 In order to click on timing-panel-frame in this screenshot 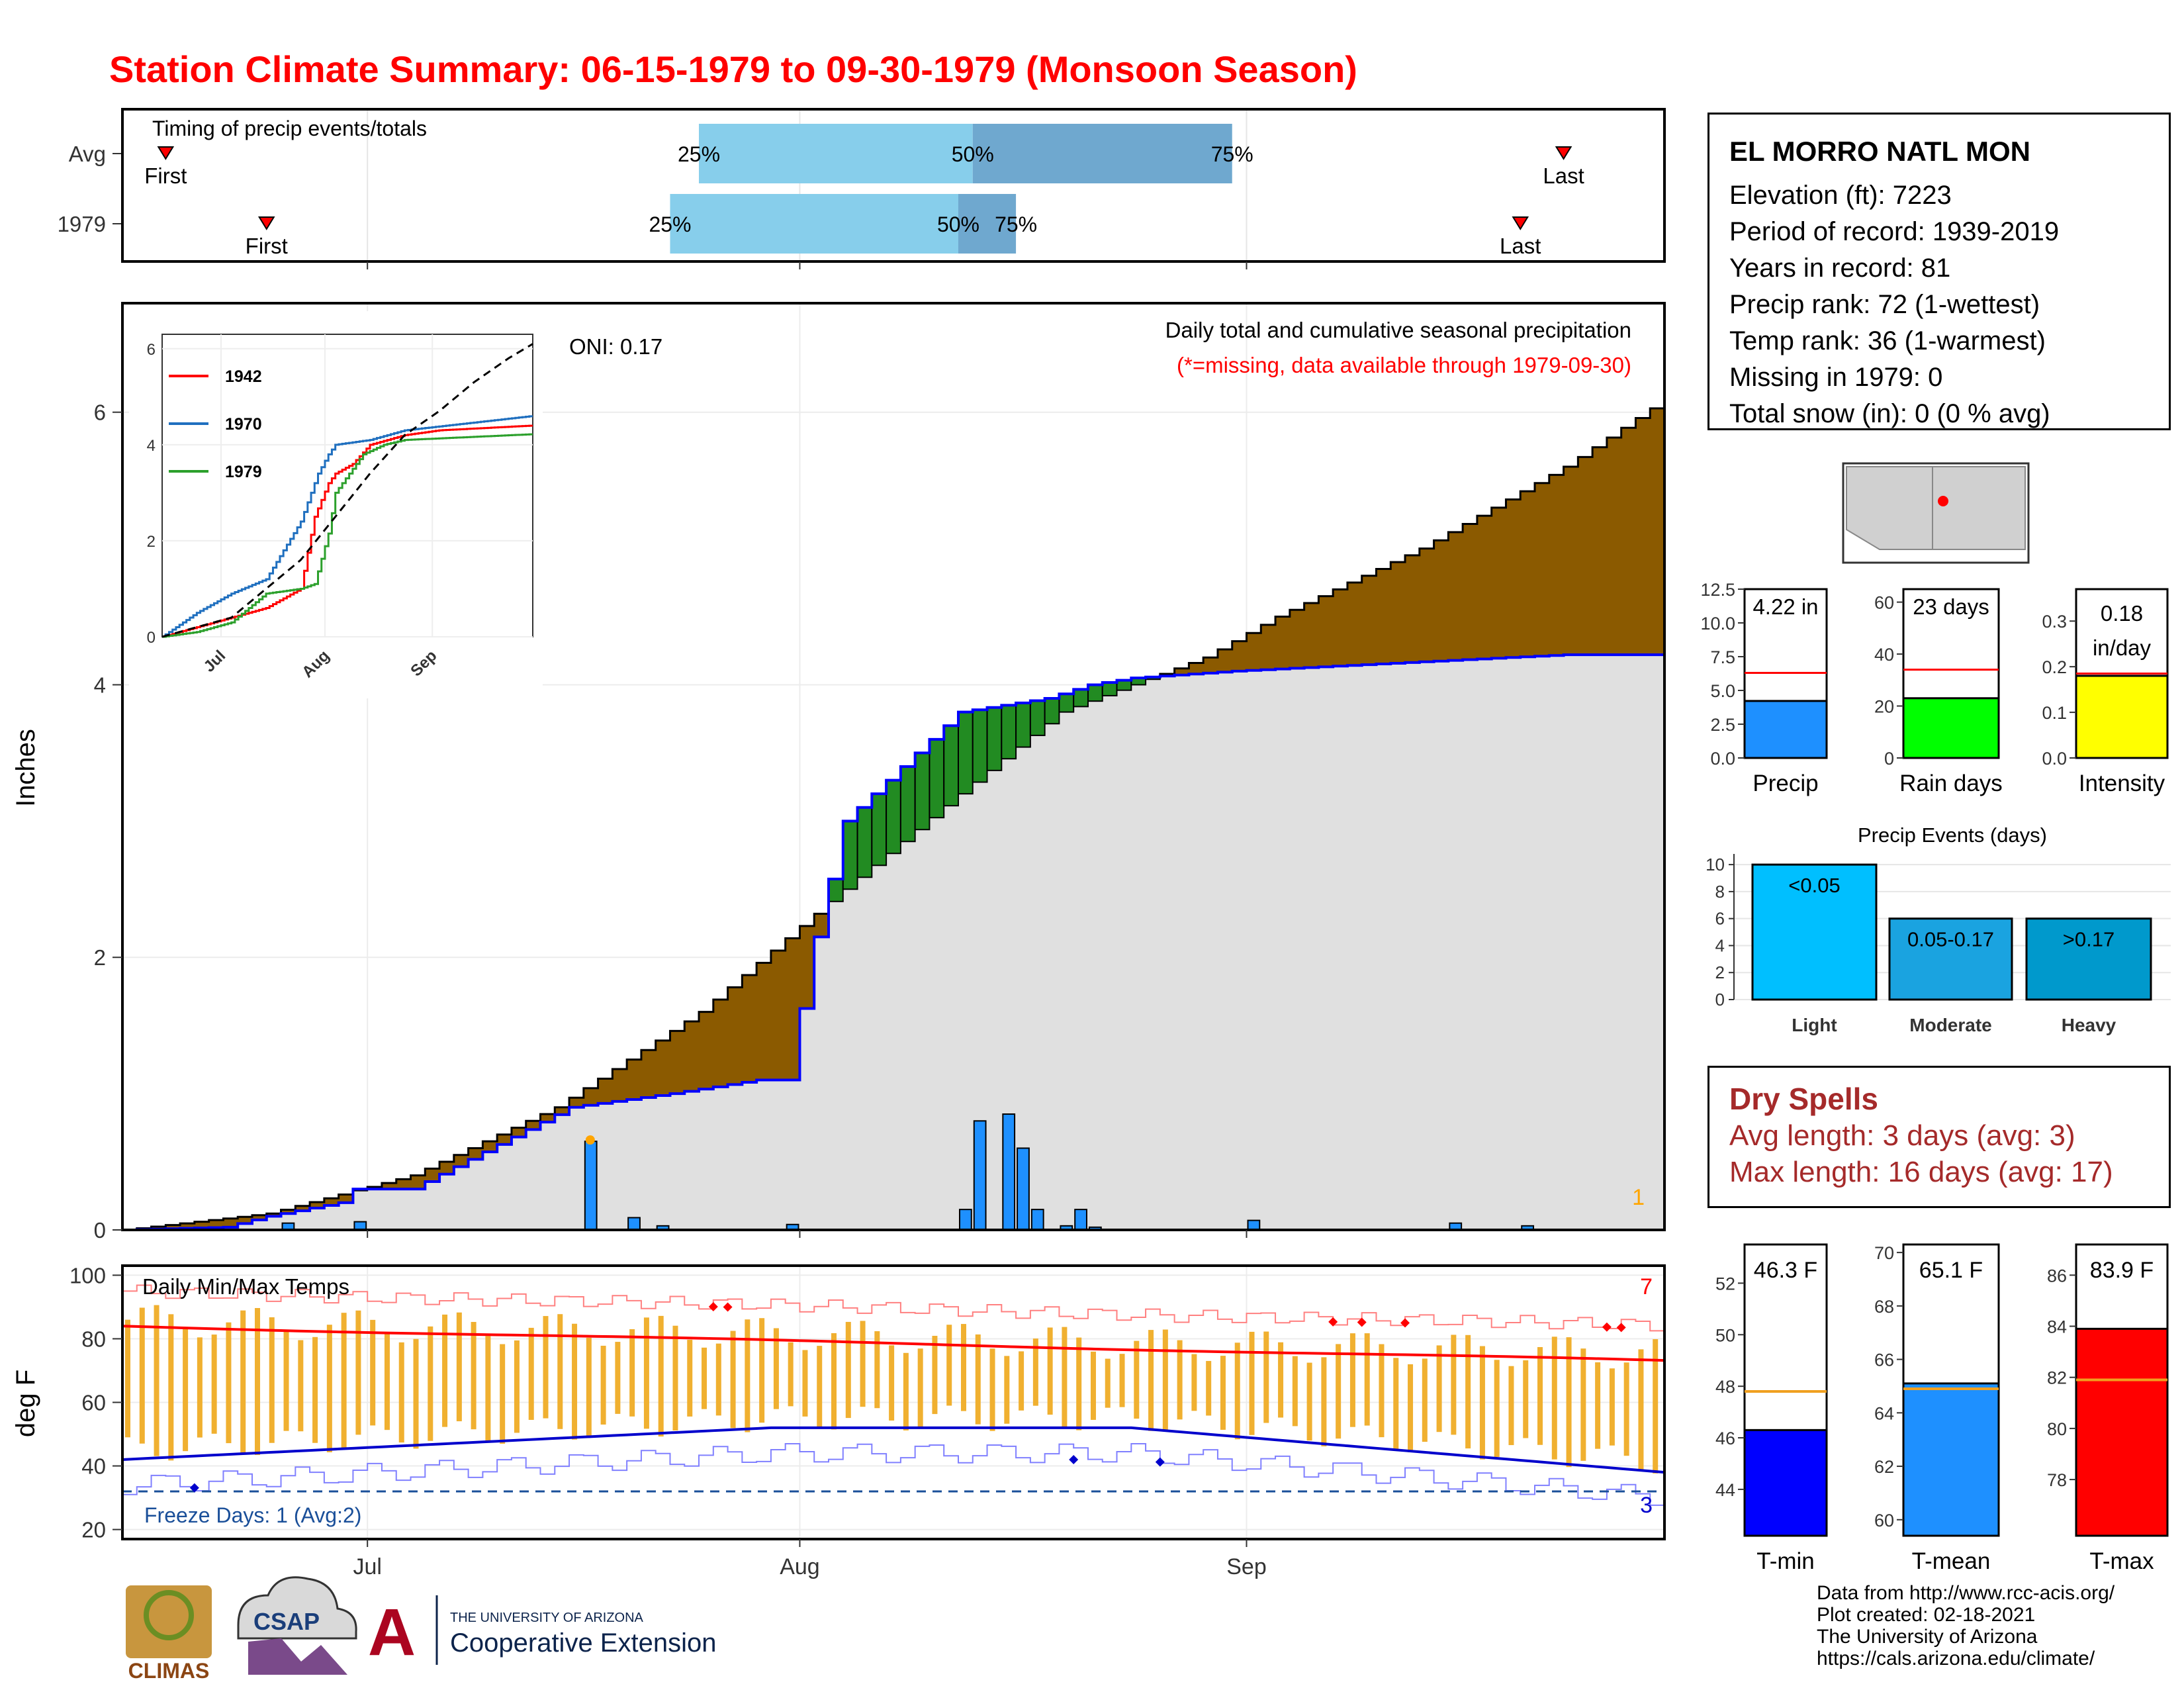, I will do `click(893, 185)`.